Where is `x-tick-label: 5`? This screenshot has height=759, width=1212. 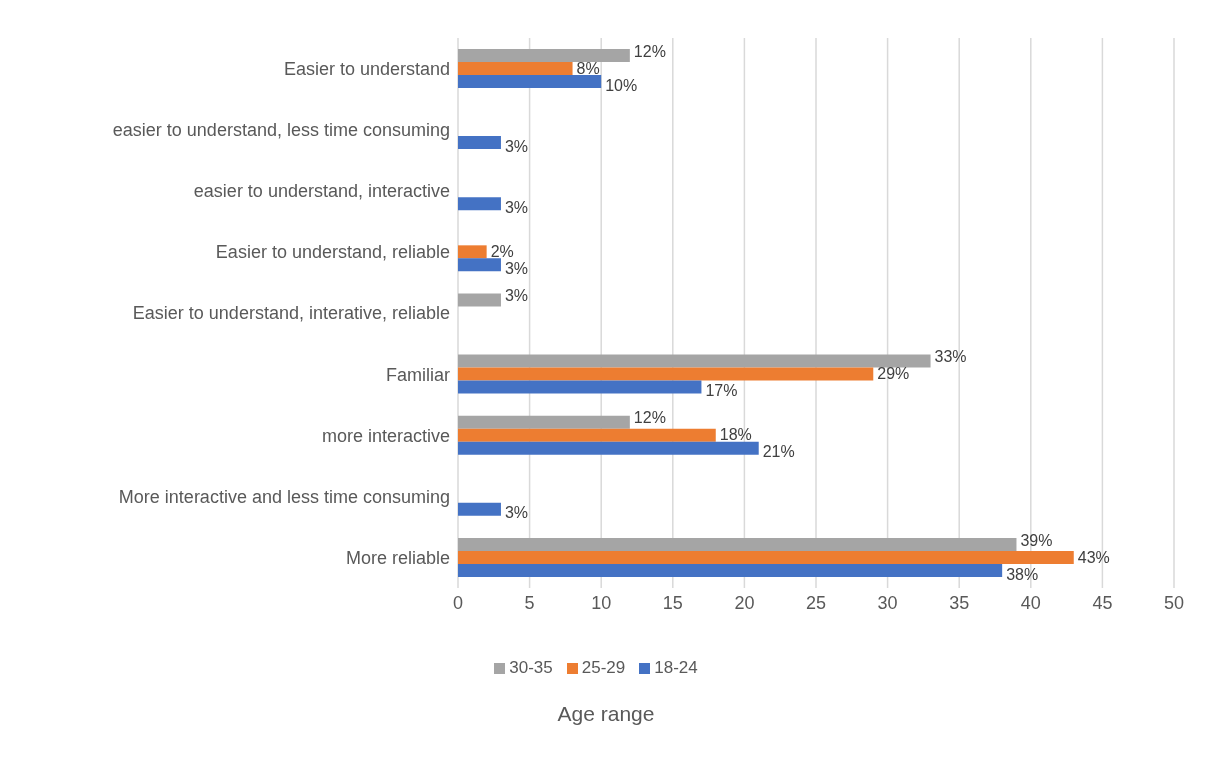 x-tick-label: 5 is located at coordinates (529, 602).